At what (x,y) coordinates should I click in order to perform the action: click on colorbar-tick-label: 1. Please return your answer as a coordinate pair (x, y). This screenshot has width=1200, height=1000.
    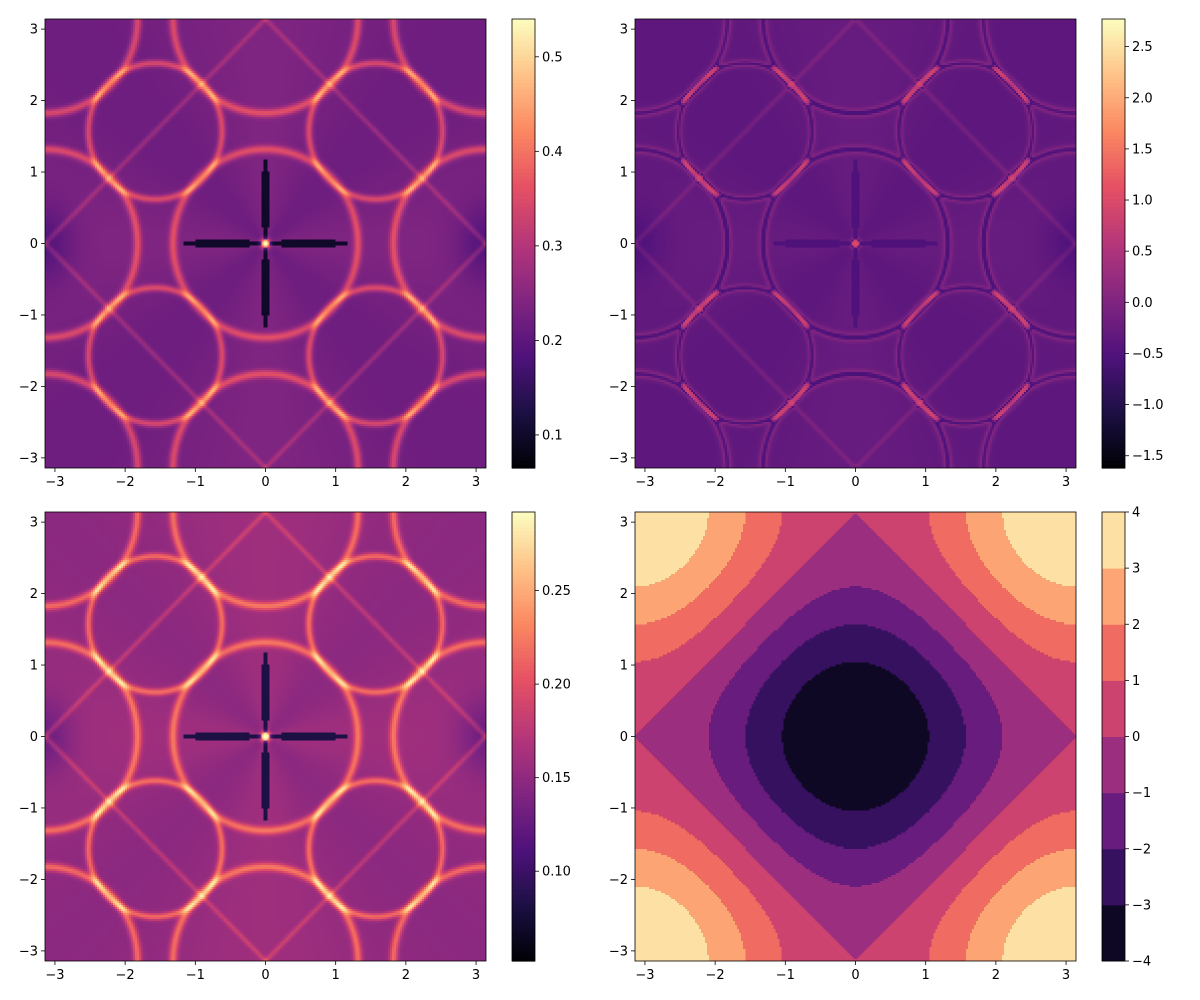
    Looking at the image, I should click on (1136, 681).